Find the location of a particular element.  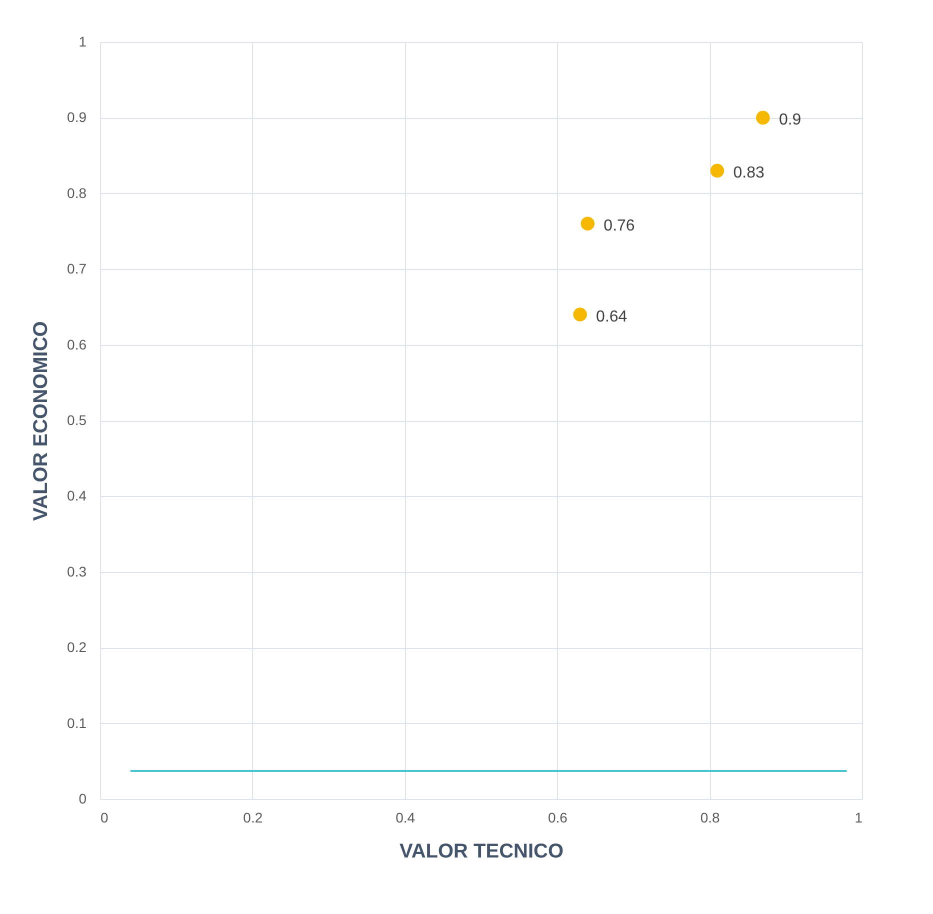

y-tick-label: 0.3 is located at coordinates (77, 571).